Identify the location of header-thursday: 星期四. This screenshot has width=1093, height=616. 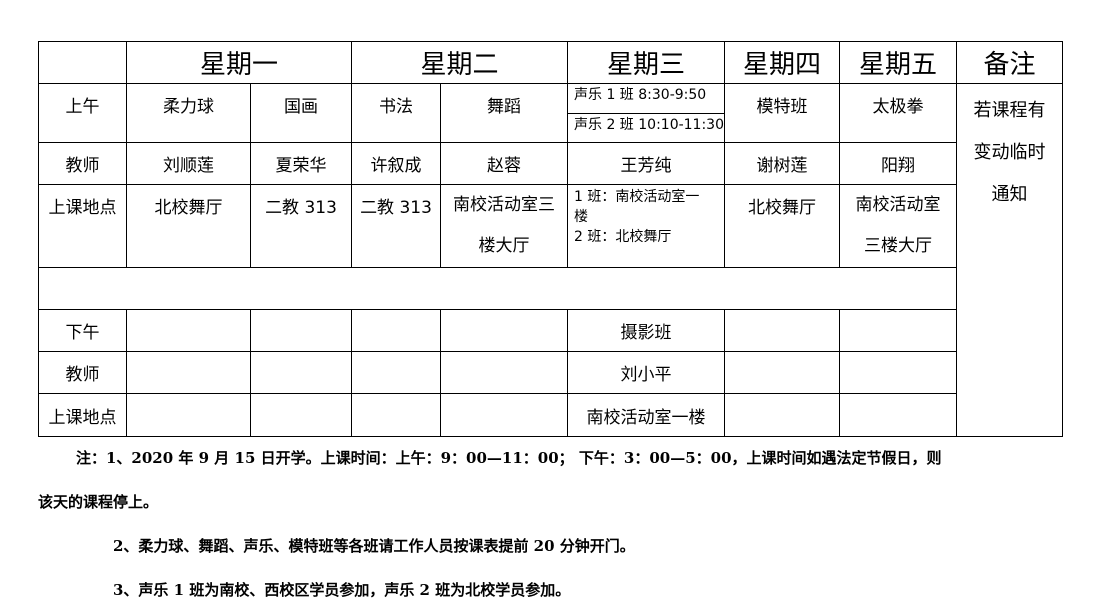
(782, 62).